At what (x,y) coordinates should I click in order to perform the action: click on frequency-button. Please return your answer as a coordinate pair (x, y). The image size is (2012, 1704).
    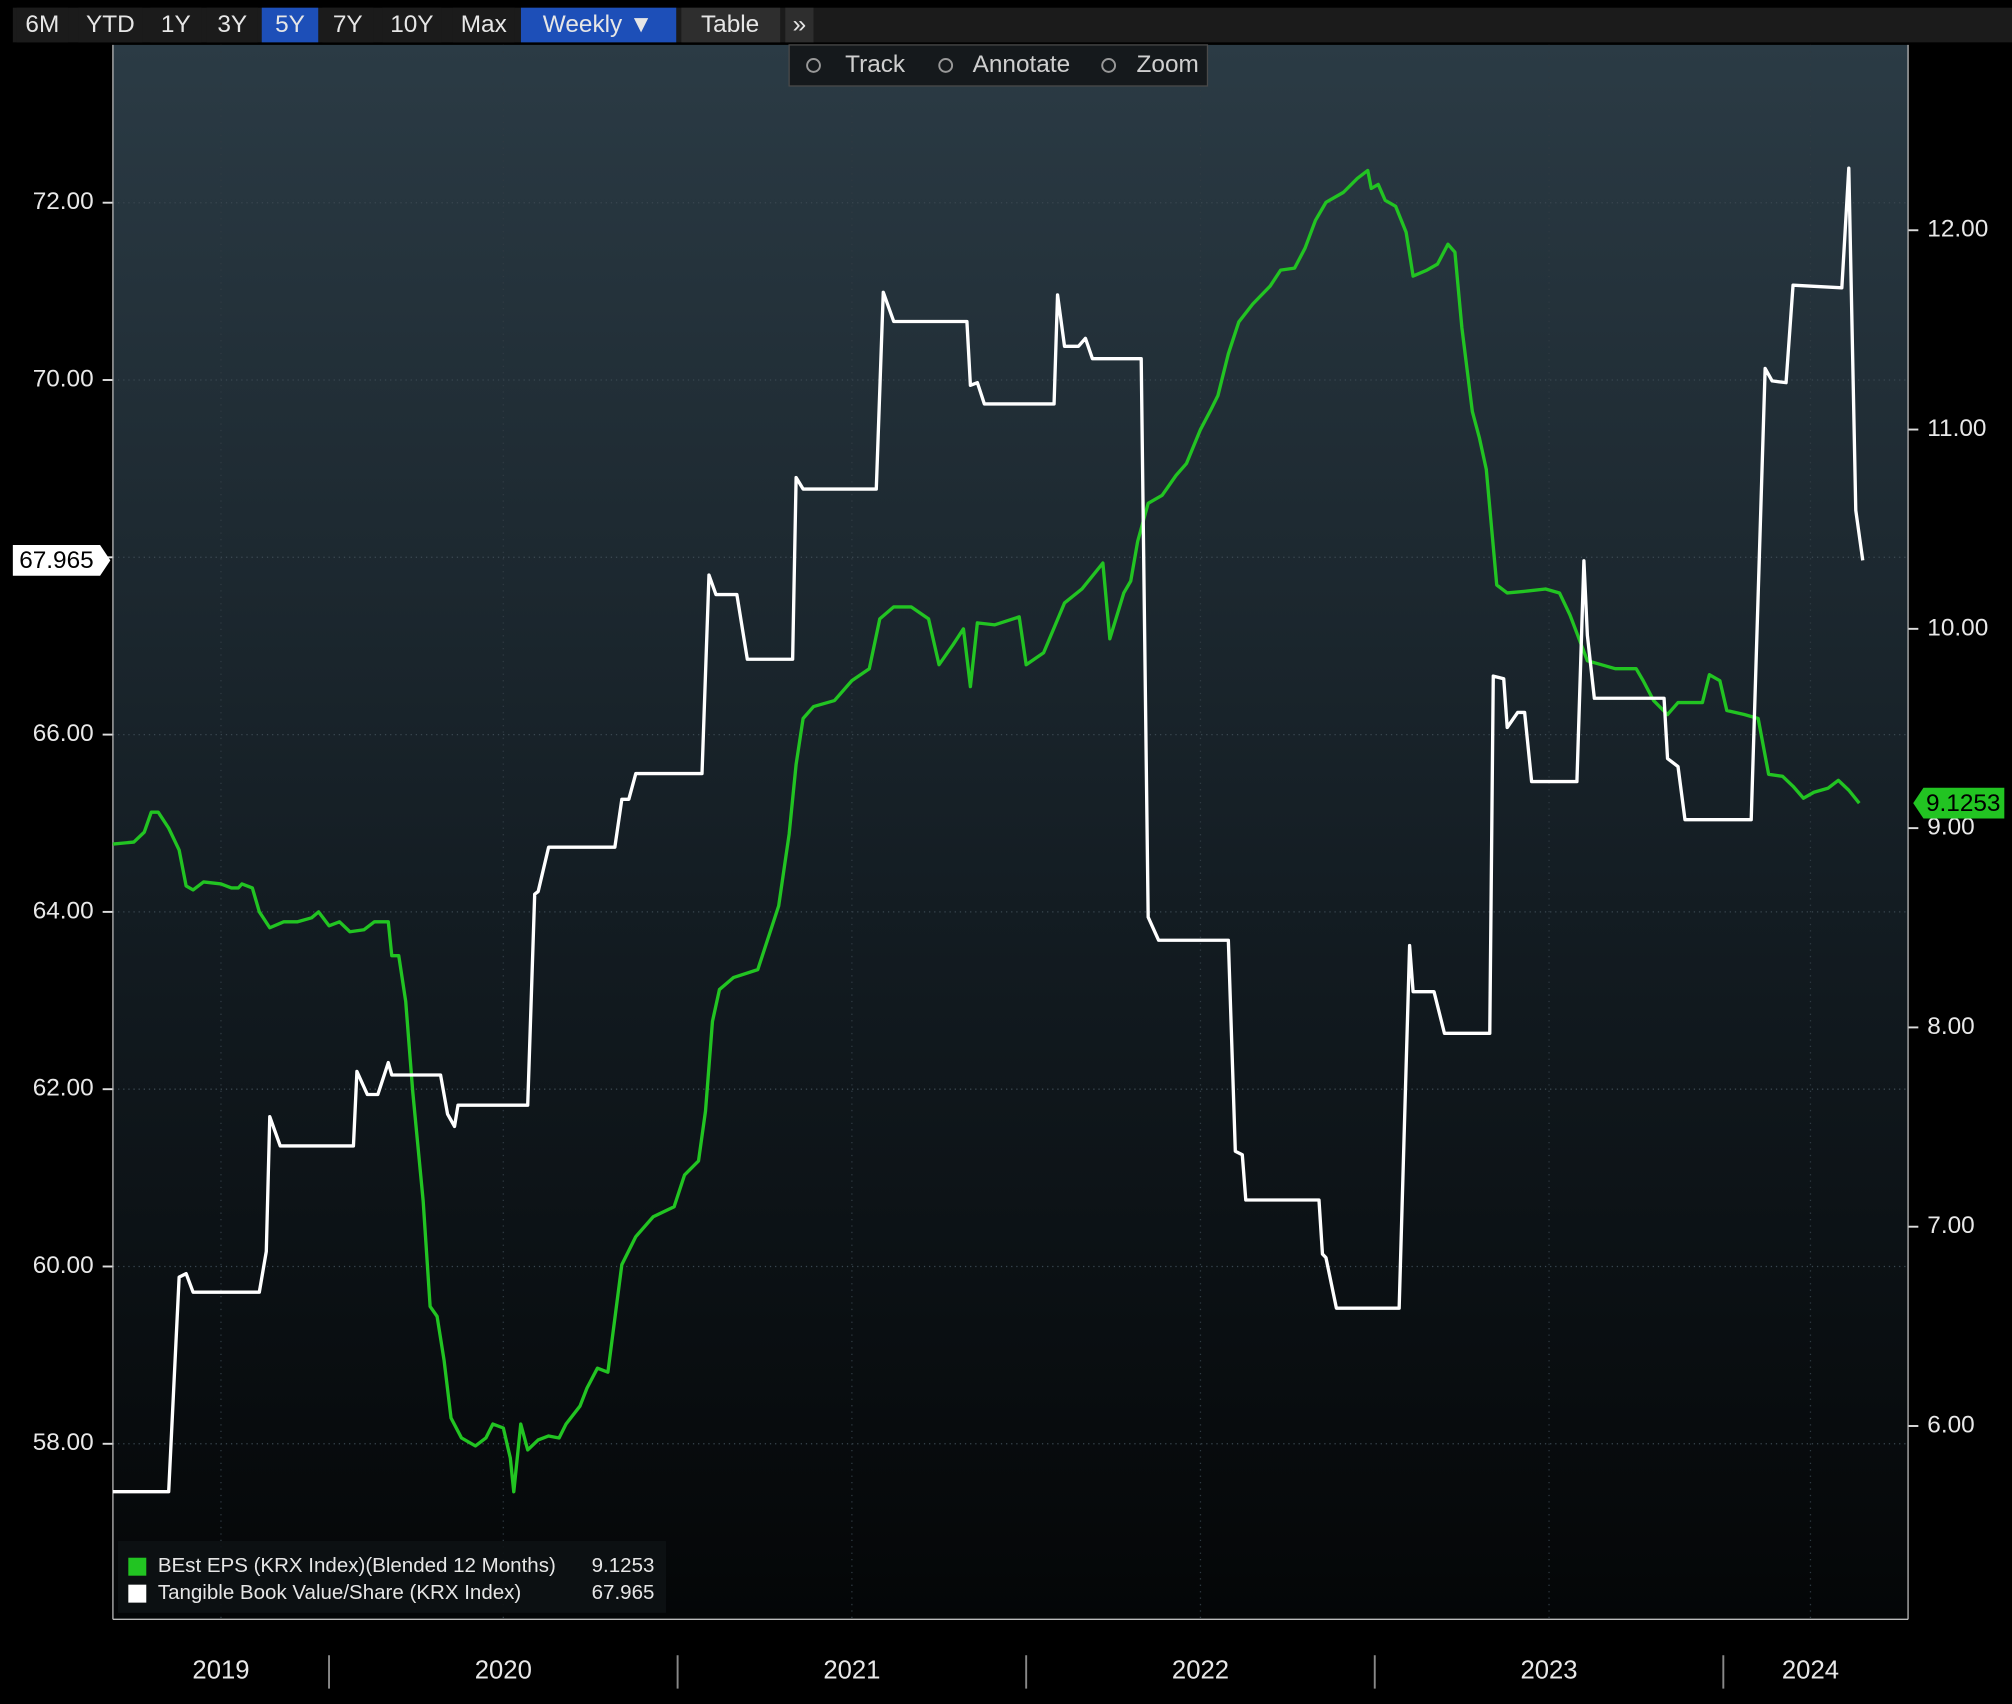
    Looking at the image, I should click on (598, 25).